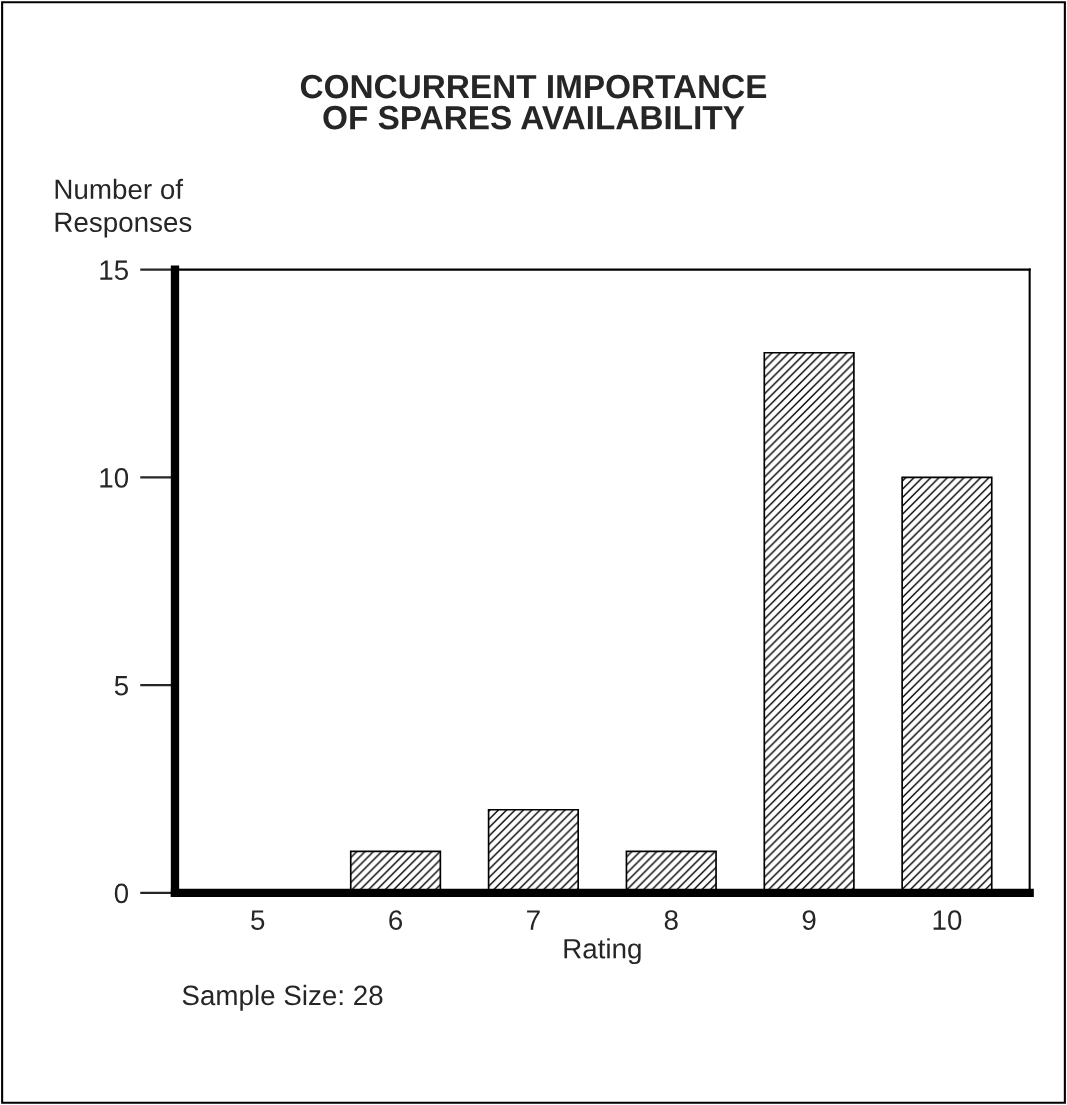 The image size is (1067, 1105). I want to click on y-axis-title: Number of Responses, so click(123, 208).